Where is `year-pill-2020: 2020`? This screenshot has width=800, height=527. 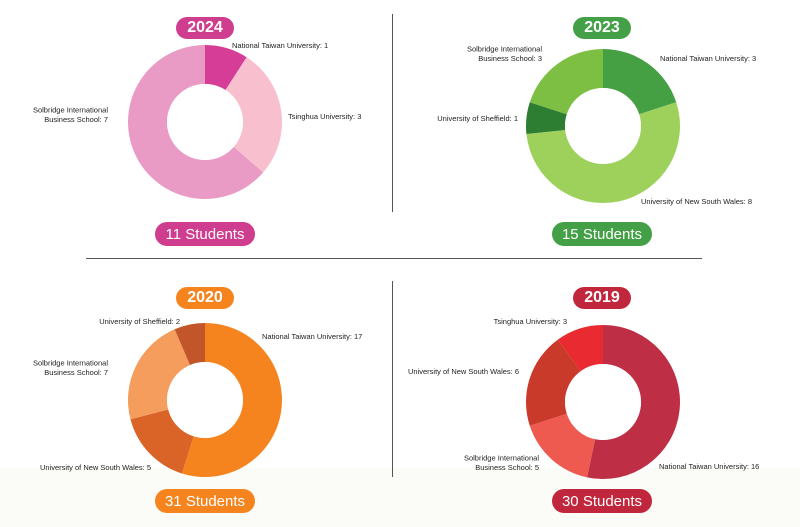
year-pill-2020: 2020 is located at coordinates (205, 298).